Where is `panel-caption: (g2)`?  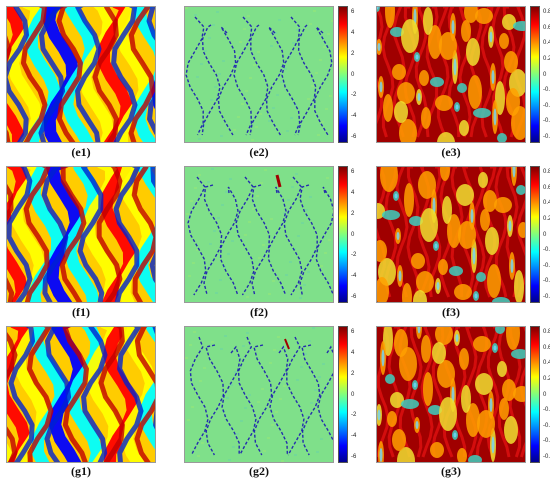 panel-caption: (g2) is located at coordinates (259, 471).